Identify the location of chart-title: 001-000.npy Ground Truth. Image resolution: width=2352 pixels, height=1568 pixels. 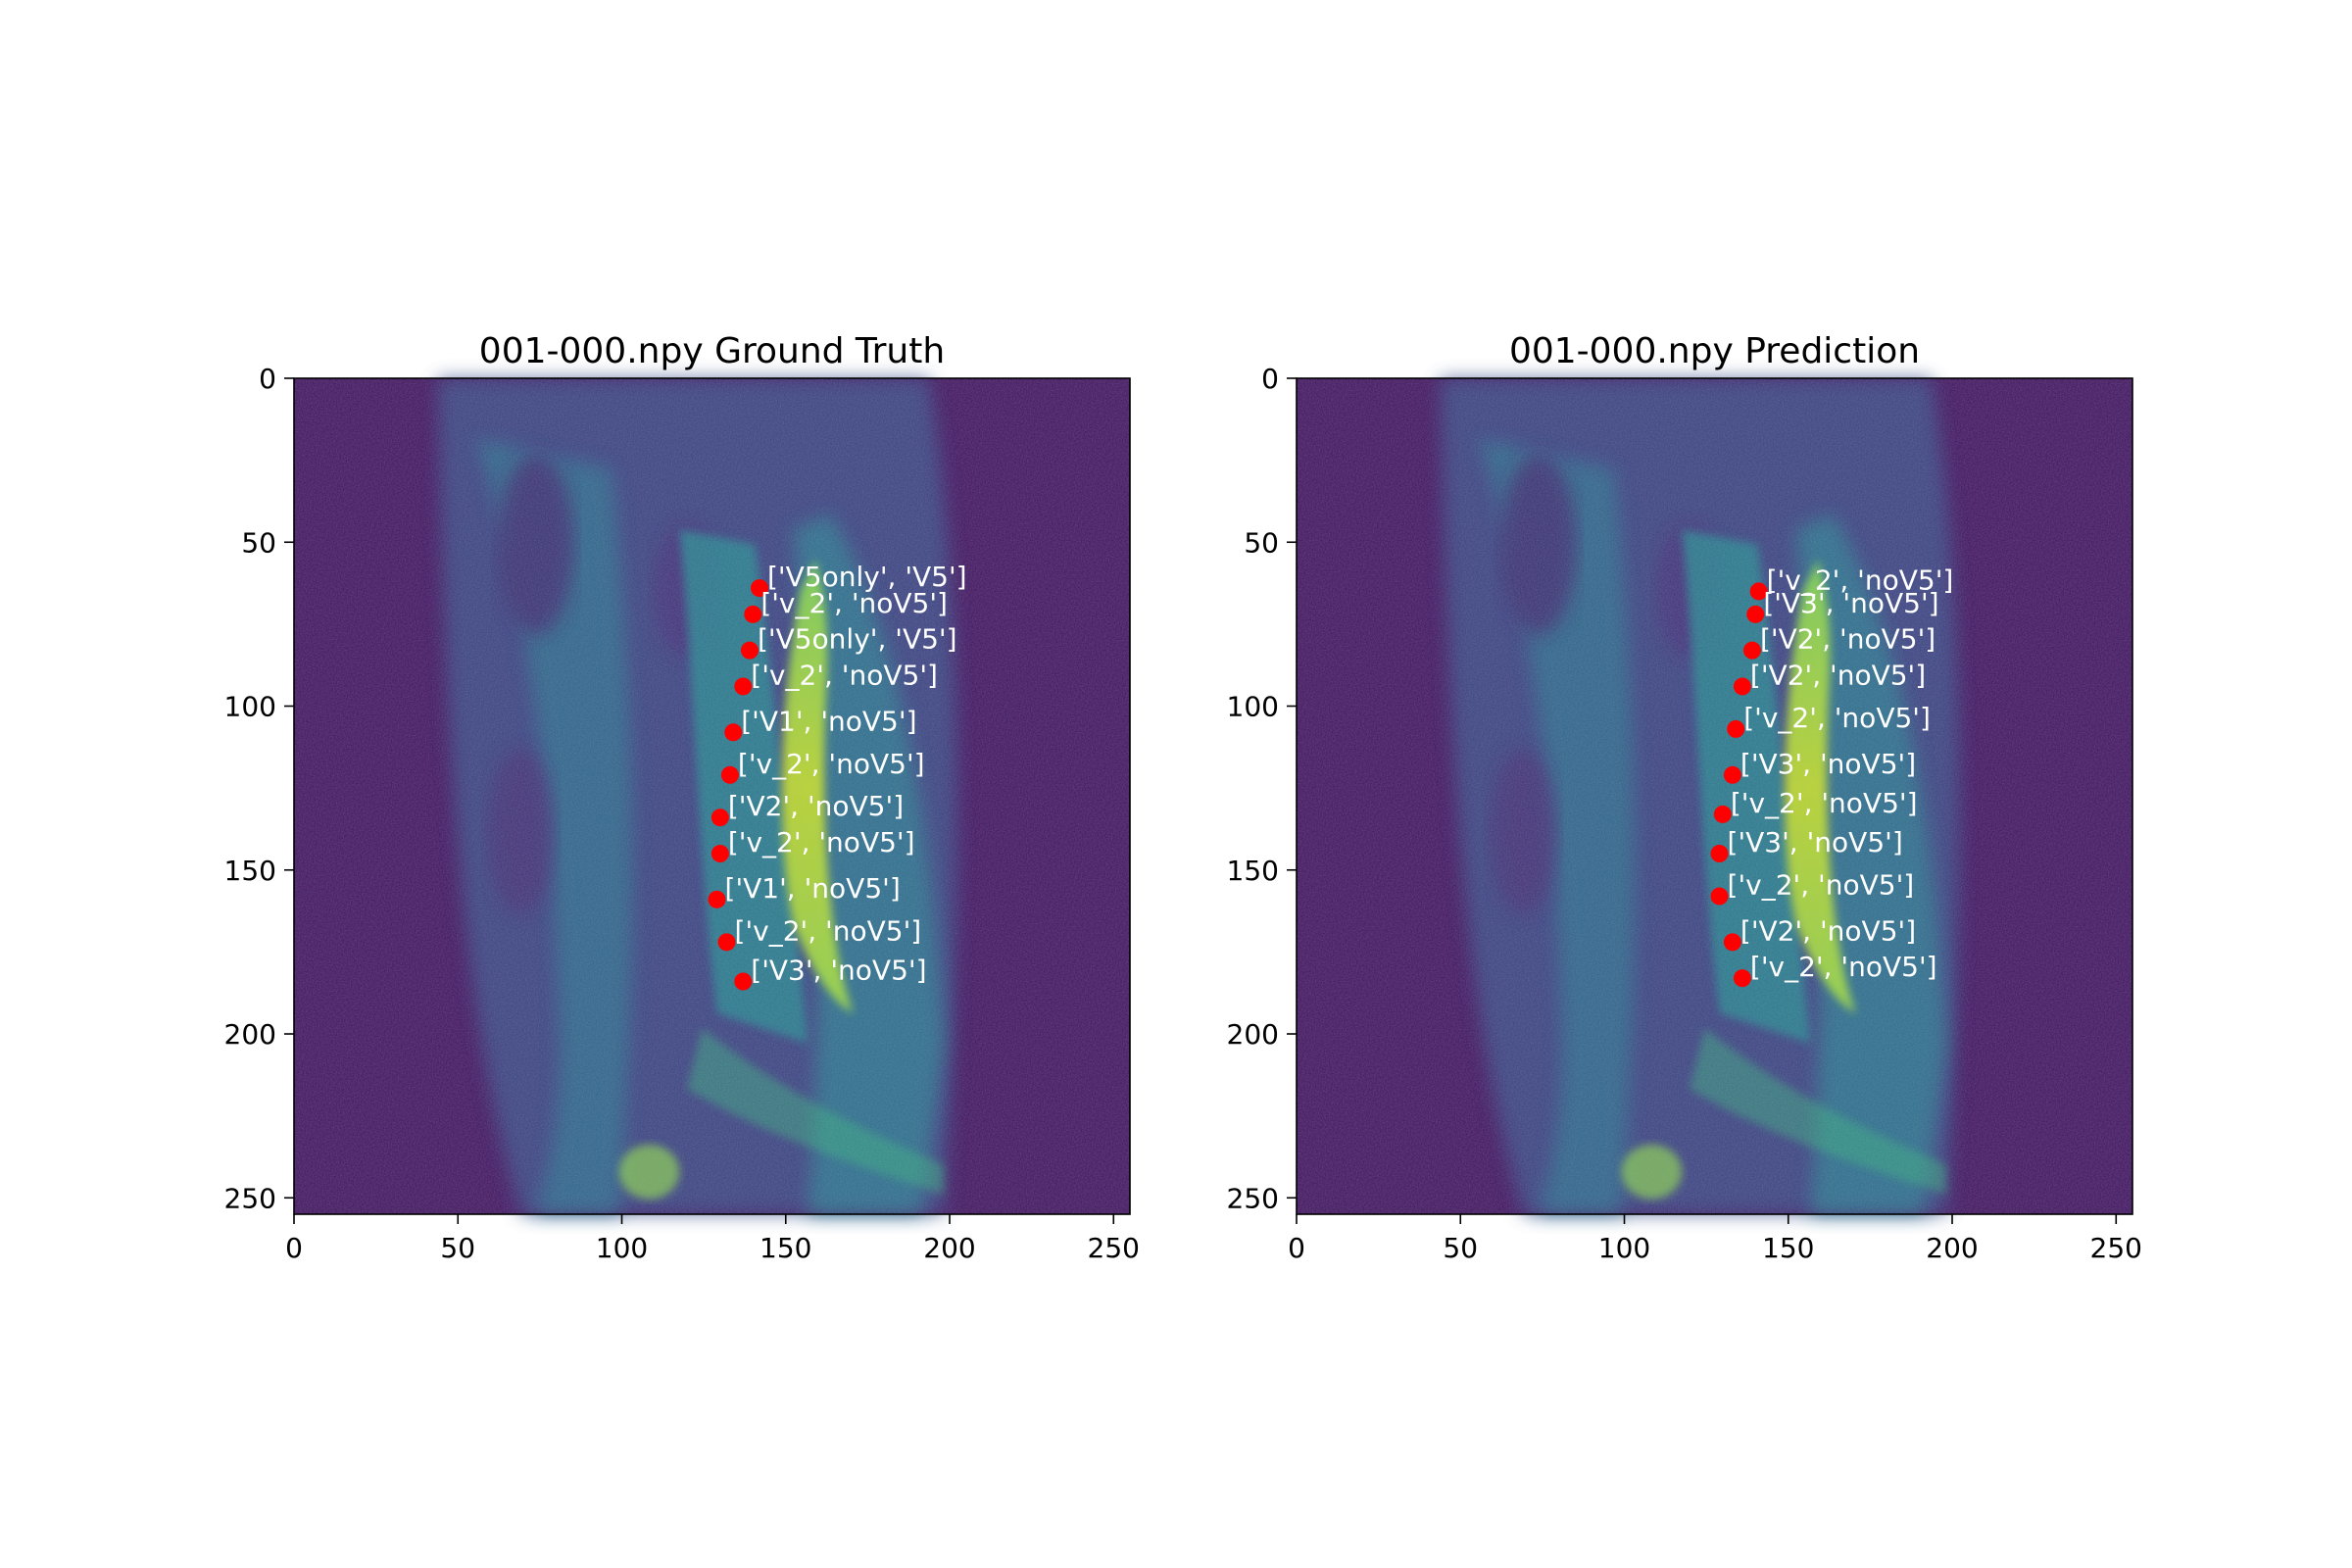
(712, 351).